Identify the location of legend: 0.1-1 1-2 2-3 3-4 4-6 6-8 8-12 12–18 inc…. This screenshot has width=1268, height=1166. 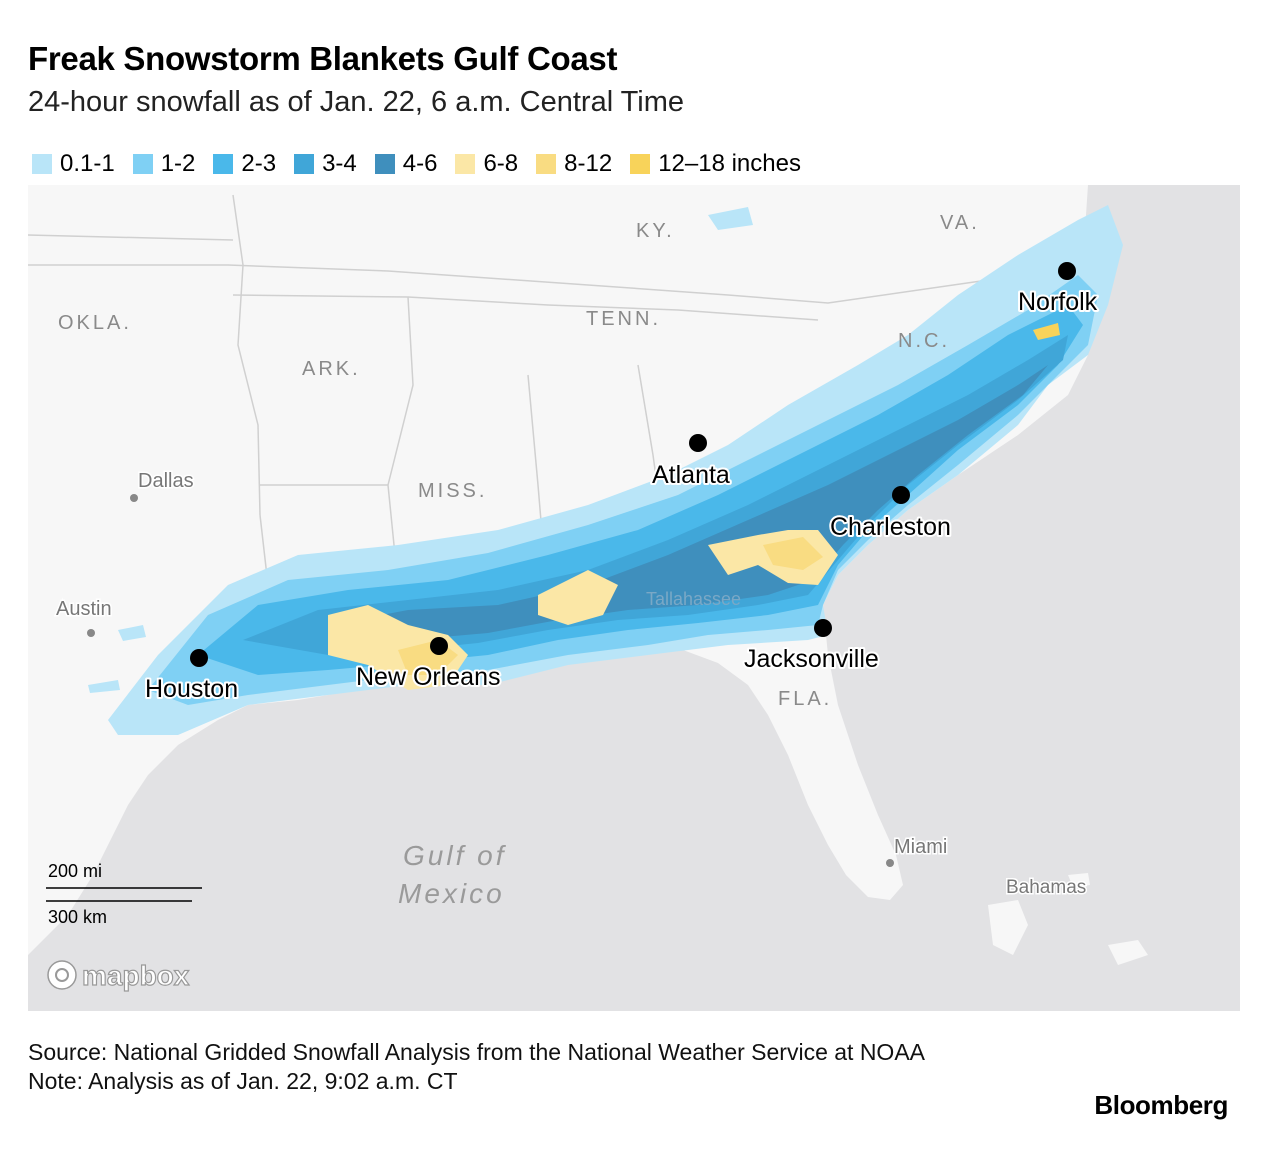
(425, 164).